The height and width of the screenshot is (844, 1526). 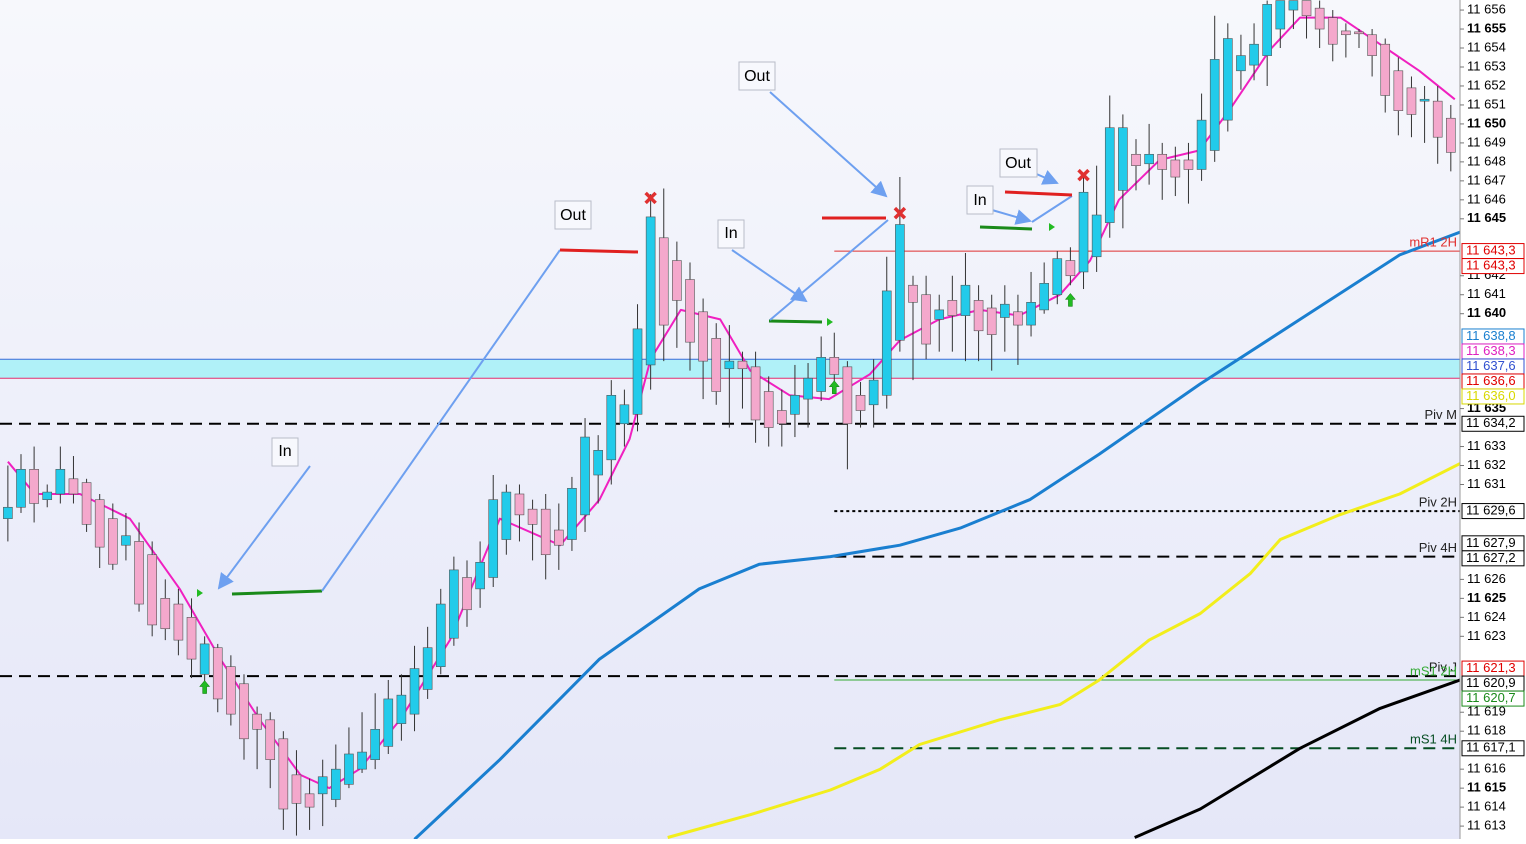 What do you see at coordinates (1486, 103) in the screenshot?
I see `y-tick-label: 11 651` at bounding box center [1486, 103].